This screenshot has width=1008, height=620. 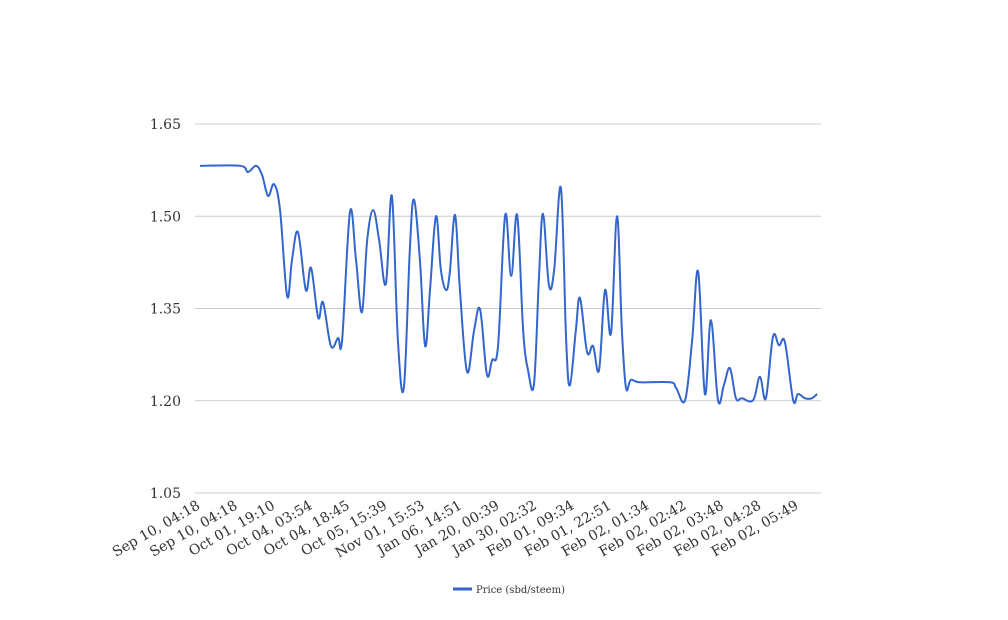 I want to click on legend-label: Price (sbd/steem), so click(x=520, y=590).